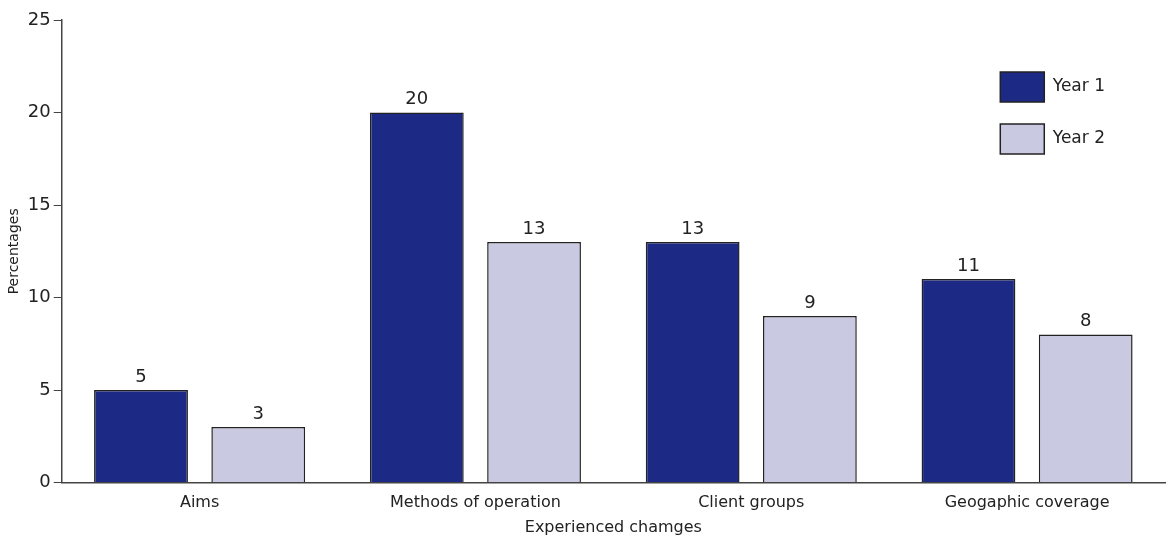  What do you see at coordinates (1078, 137) in the screenshot?
I see `legend-label: Year 2` at bounding box center [1078, 137].